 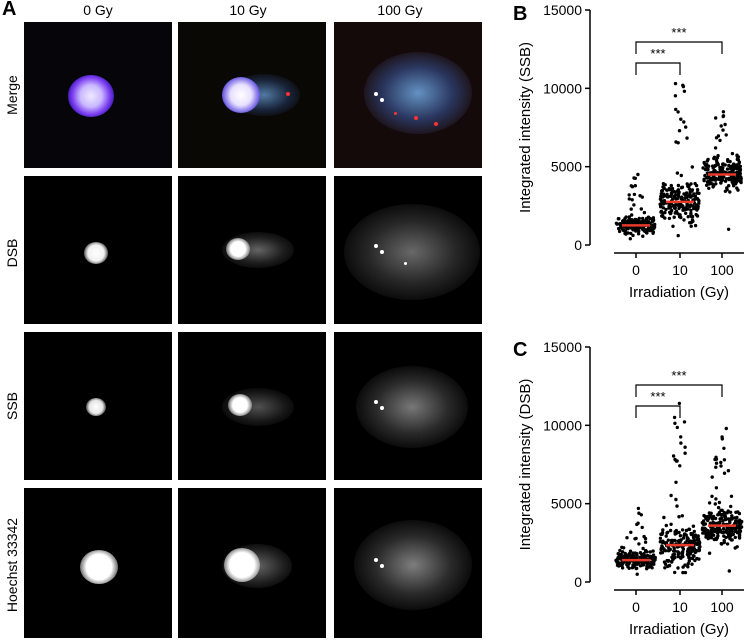 I want to click on nucleus-glow, so click(x=240, y=405).